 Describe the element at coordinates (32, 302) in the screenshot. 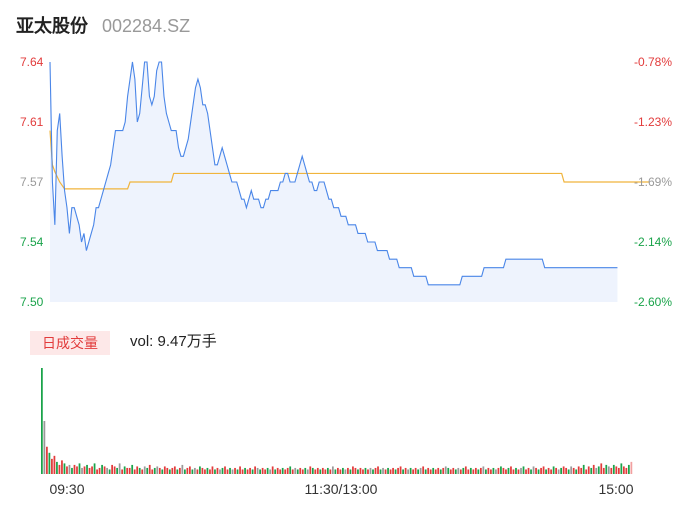

I see `y-left-tick: 7.50` at that location.